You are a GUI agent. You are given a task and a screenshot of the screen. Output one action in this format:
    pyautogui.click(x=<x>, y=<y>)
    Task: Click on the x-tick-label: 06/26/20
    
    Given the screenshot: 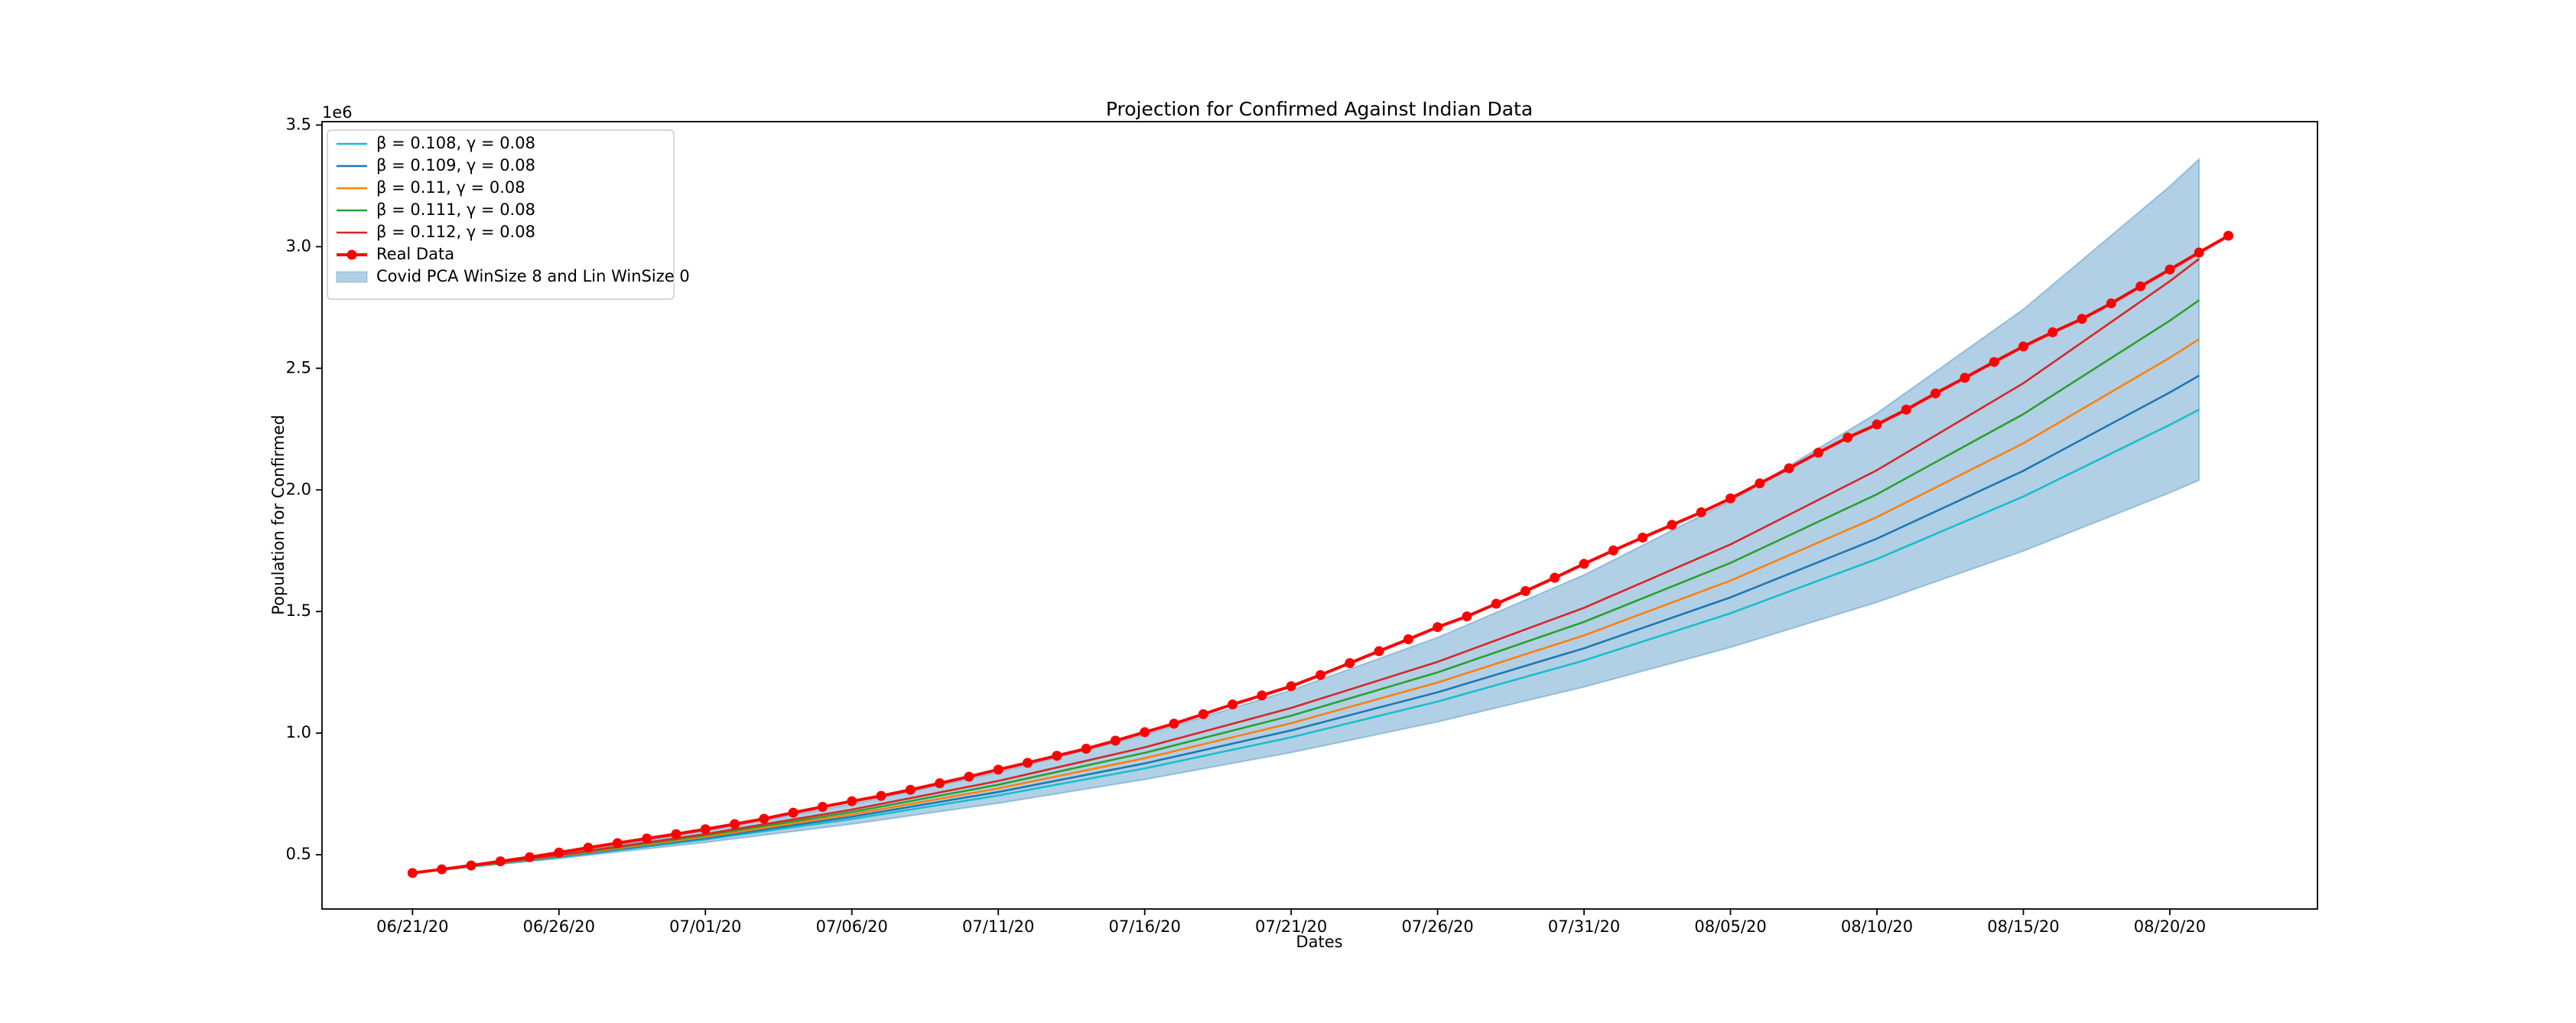 What is the action you would take?
    pyautogui.click(x=559, y=926)
    